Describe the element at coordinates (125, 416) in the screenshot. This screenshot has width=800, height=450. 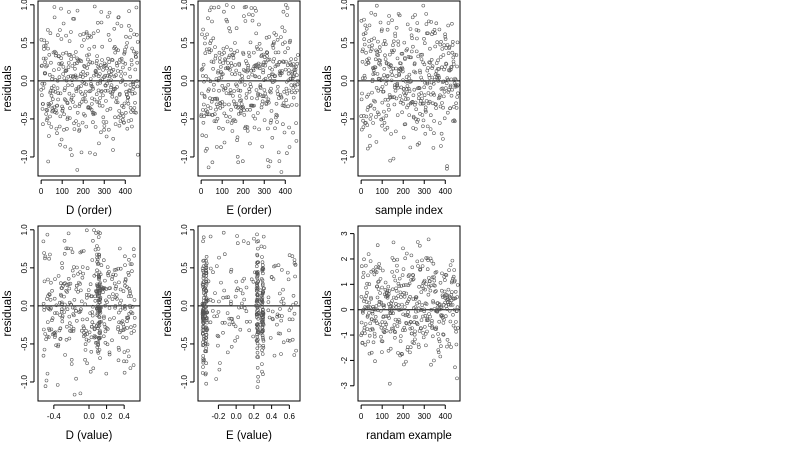
I see `x-tick-label: 0.4` at that location.